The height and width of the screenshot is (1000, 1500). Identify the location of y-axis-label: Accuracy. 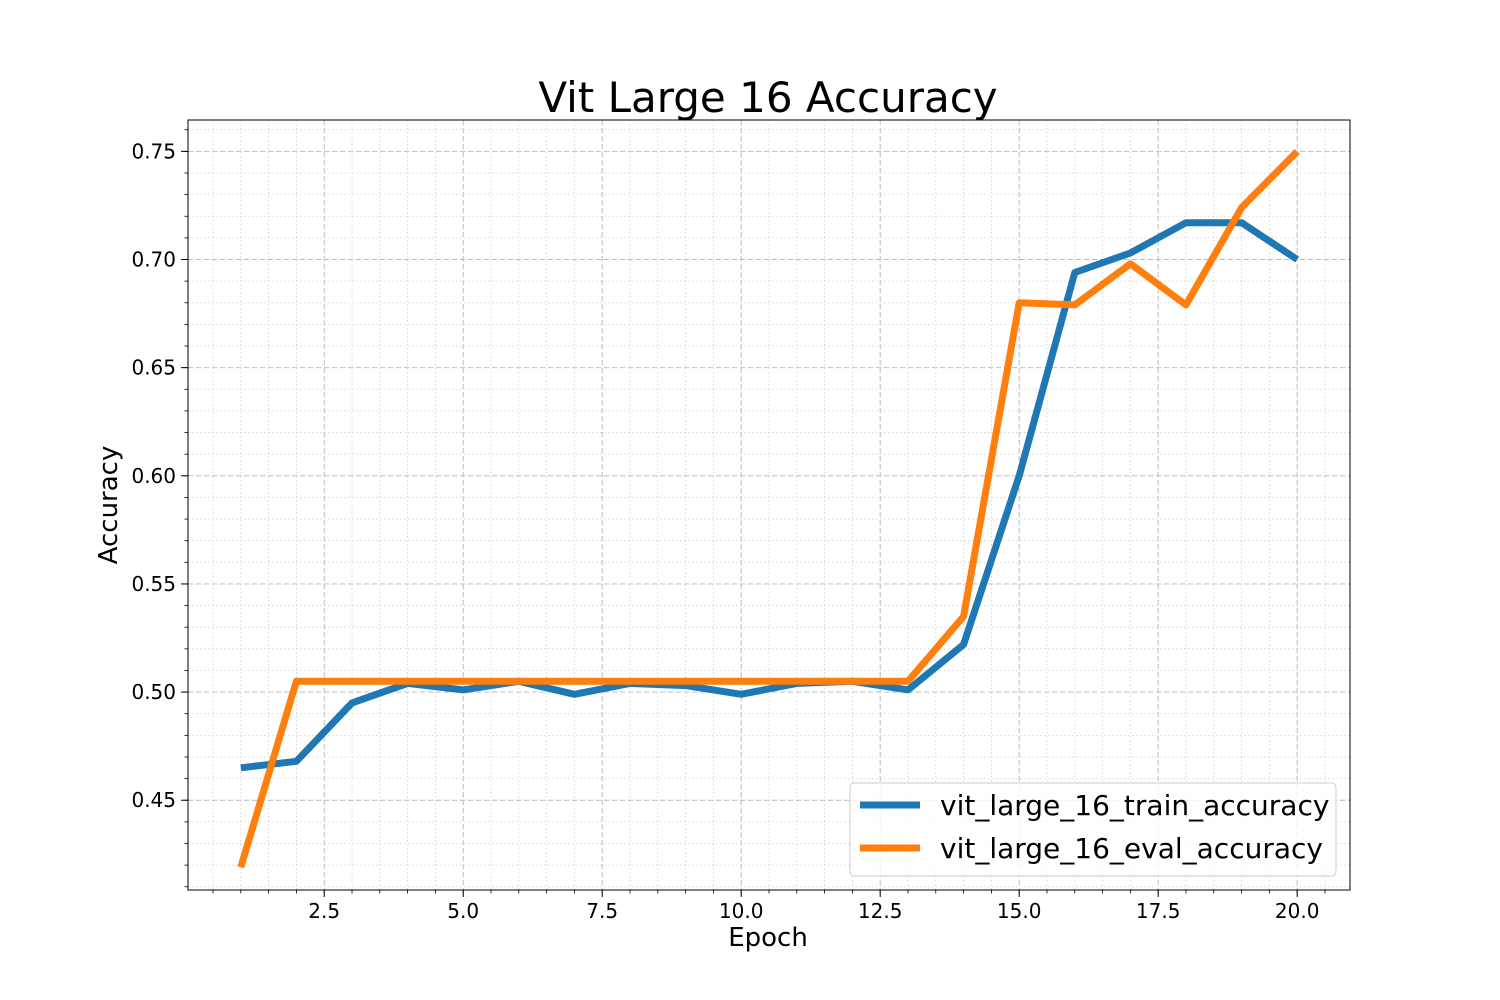
(109, 505).